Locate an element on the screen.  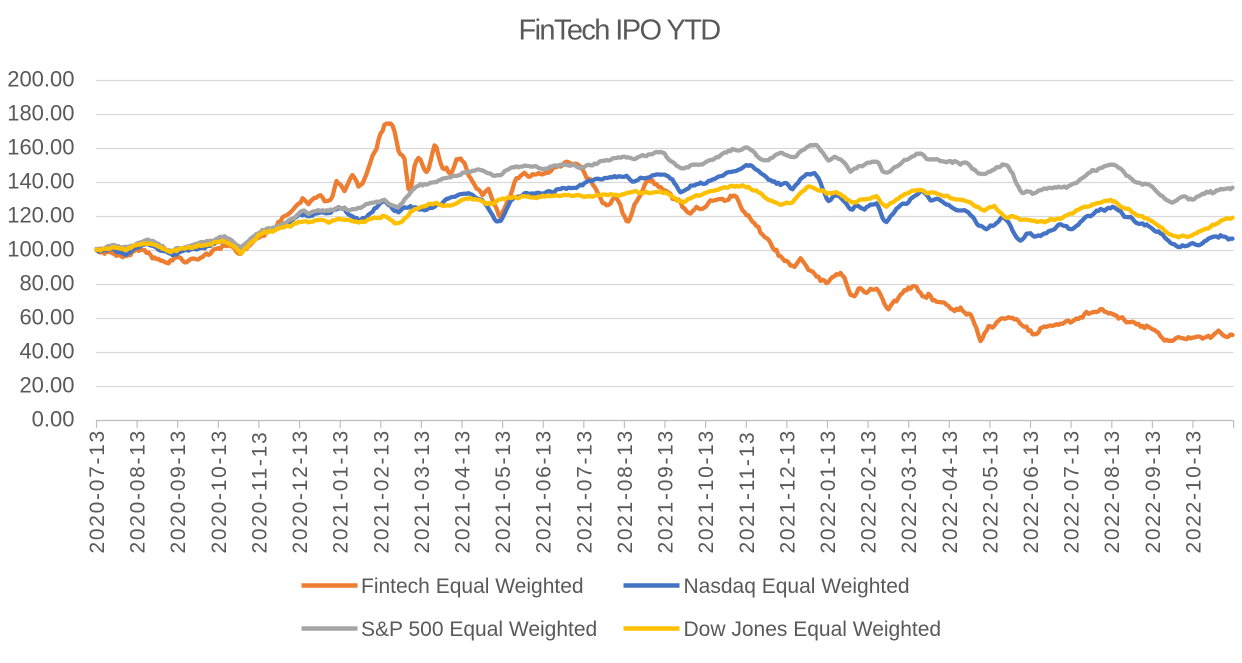
svg-text: 2021-12-13 is located at coordinates (787, 491).